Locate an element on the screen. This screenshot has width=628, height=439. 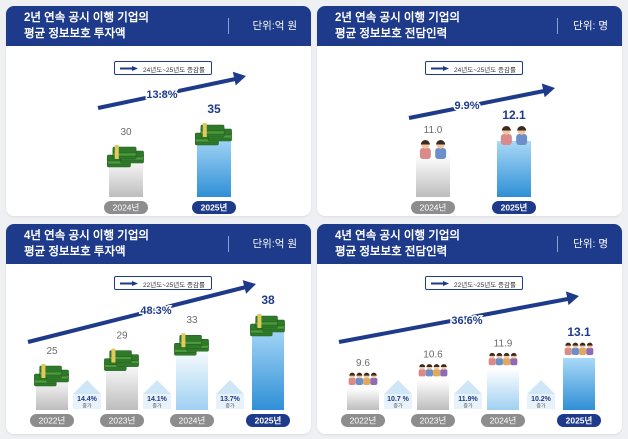
data-label: 13.1 is located at coordinates (579, 332).